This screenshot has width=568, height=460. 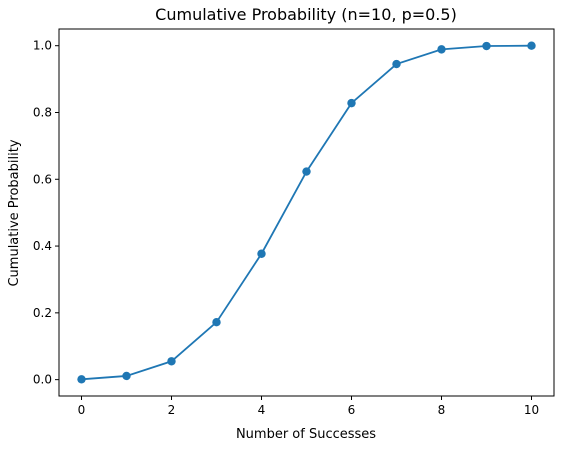 I want to click on x-tick-label: 6, so click(x=352, y=410).